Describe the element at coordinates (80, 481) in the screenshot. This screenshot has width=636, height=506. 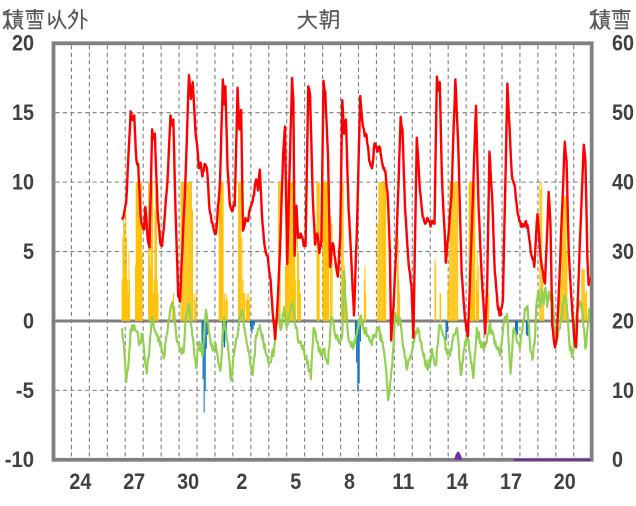
I see `svg-text: 24` at that location.